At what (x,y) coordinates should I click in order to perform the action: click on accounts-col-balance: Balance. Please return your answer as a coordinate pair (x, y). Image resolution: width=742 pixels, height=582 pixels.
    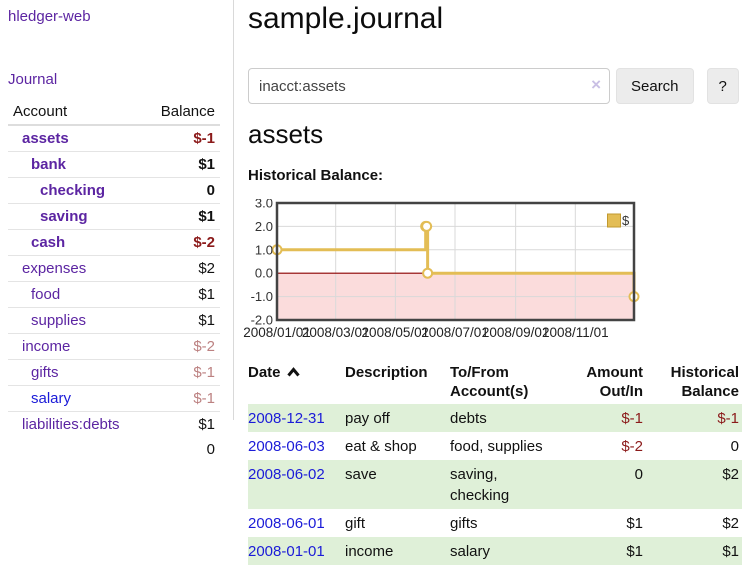
    Looking at the image, I should click on (182, 112).